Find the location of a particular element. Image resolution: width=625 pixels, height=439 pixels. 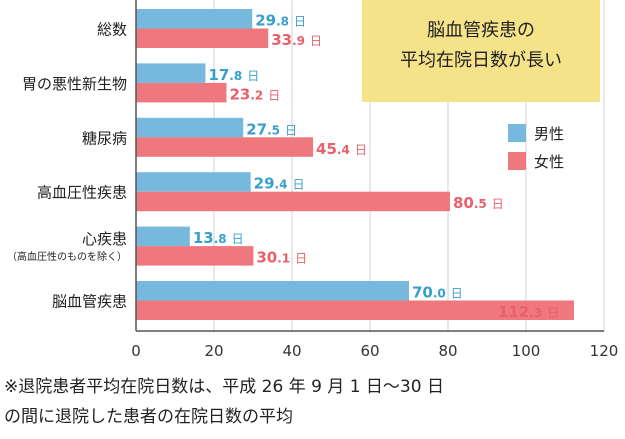

value-label: 17.8 日 is located at coordinates (233, 75).